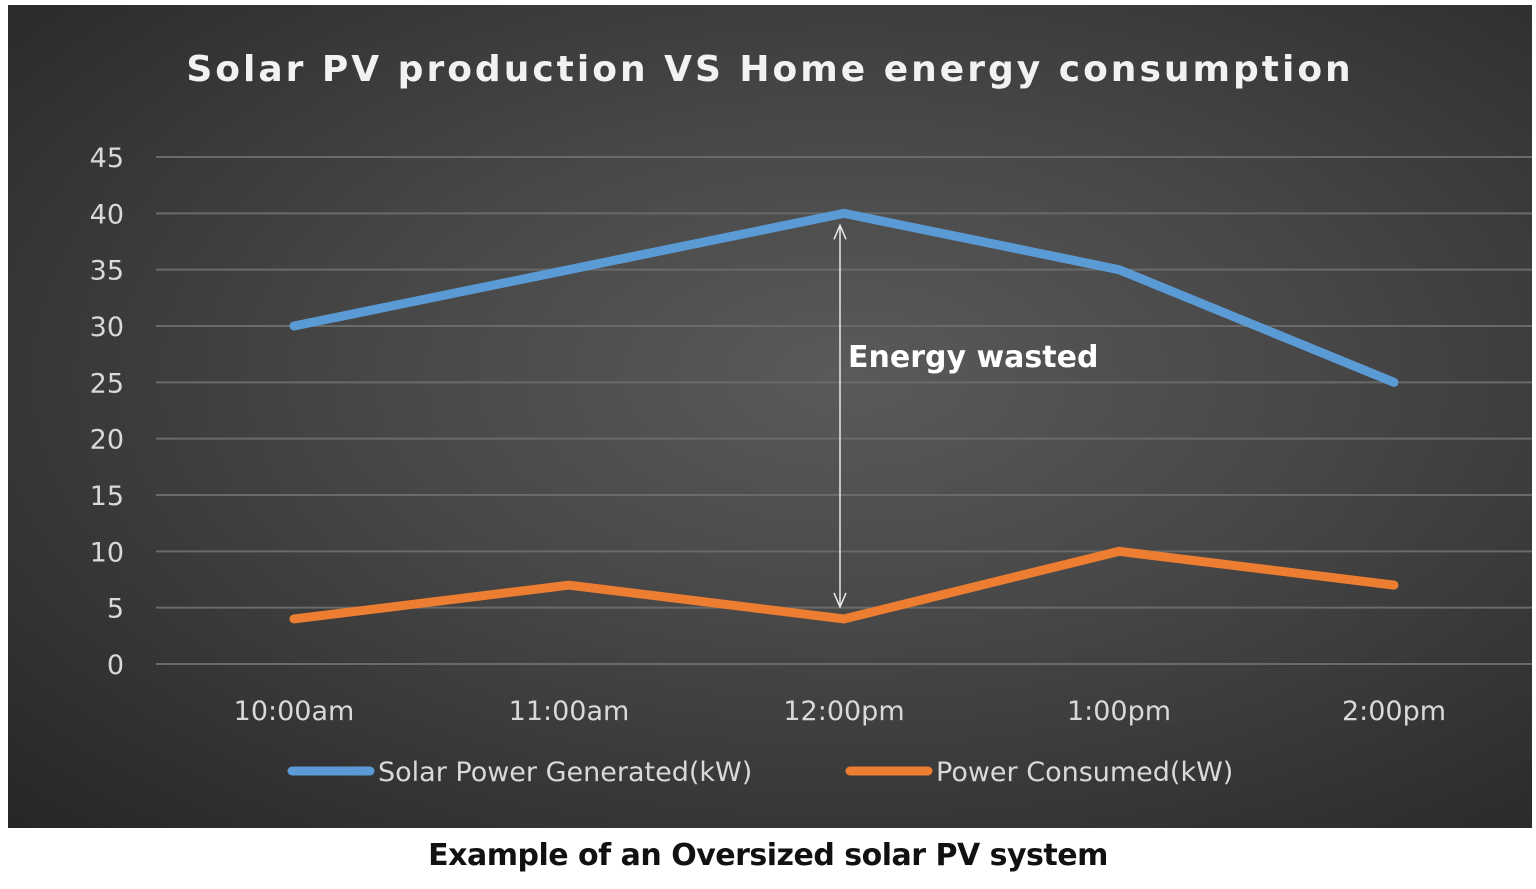  Describe the element at coordinates (107, 214) in the screenshot. I see `y-tick-label: 40` at that location.